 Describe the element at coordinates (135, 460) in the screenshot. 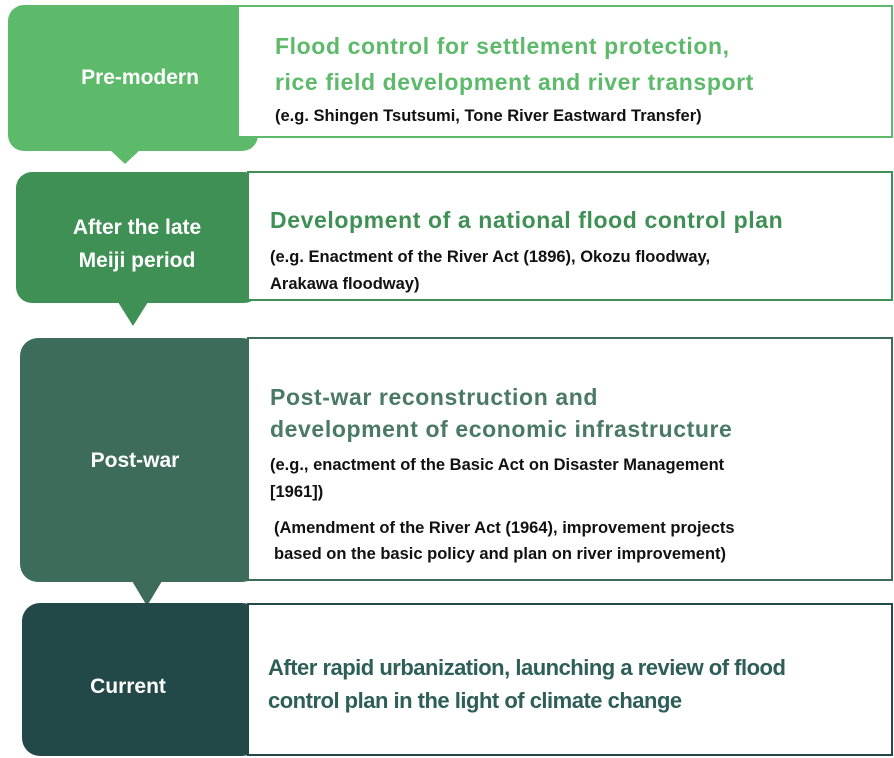

I see `stage-label: Post-war` at that location.